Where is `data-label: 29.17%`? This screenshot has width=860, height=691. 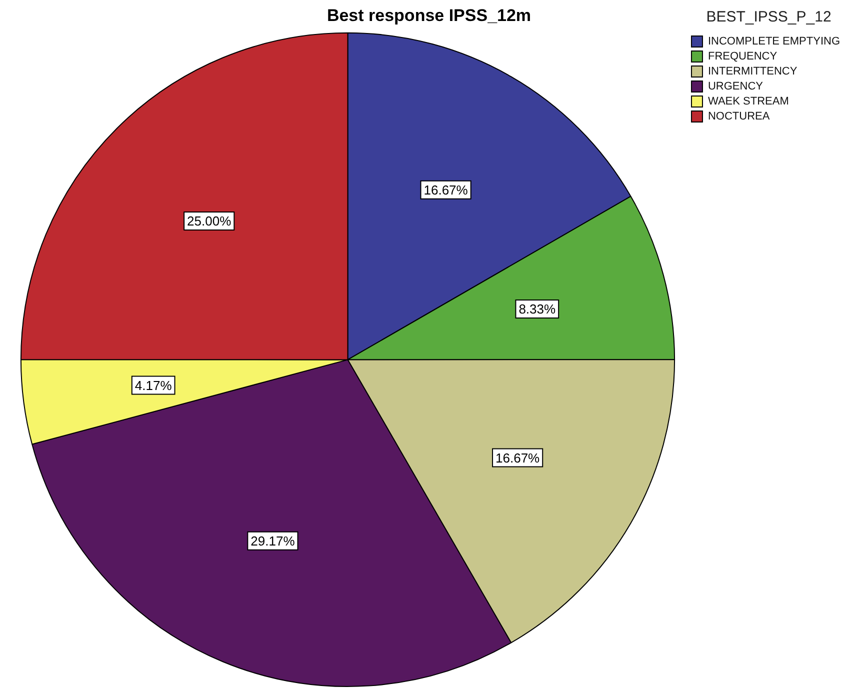
data-label: 29.17% is located at coordinates (273, 540).